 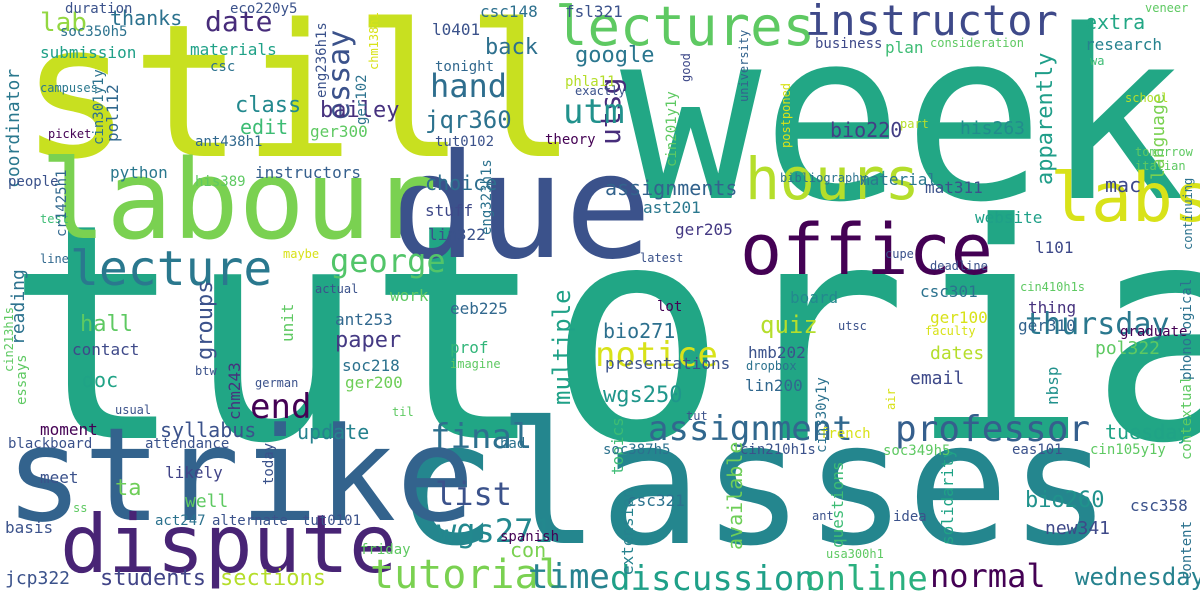 What do you see at coordinates (1128, 348) in the screenshot?
I see `word-pol322: pol322` at bounding box center [1128, 348].